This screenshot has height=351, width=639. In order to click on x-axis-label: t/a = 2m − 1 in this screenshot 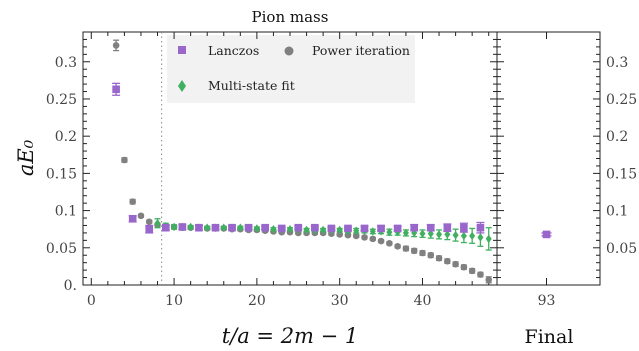, I will do `click(290, 336)`.